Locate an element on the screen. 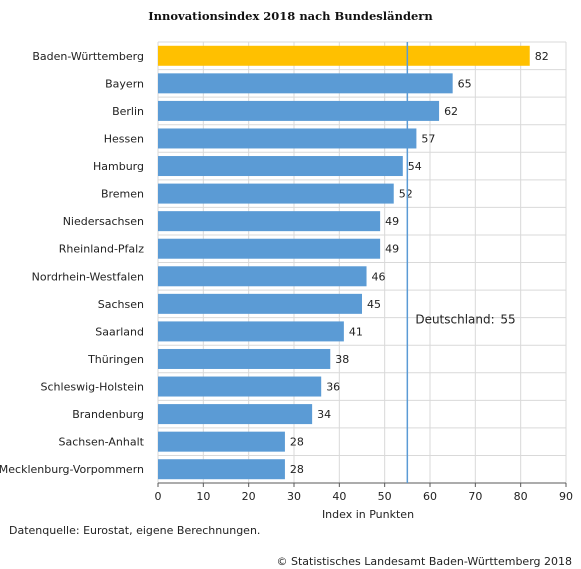 The image size is (581, 569). category-label: Saarland is located at coordinates (119, 331).